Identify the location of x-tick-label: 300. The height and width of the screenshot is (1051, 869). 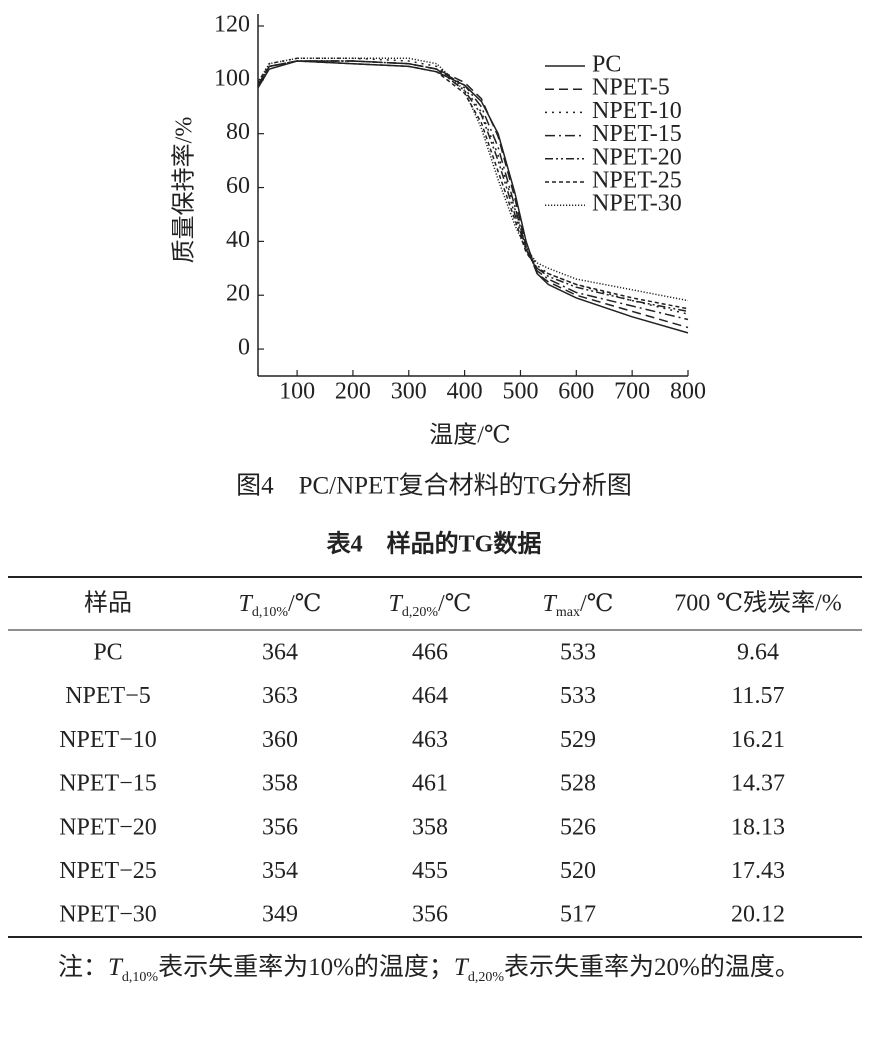
(409, 392).